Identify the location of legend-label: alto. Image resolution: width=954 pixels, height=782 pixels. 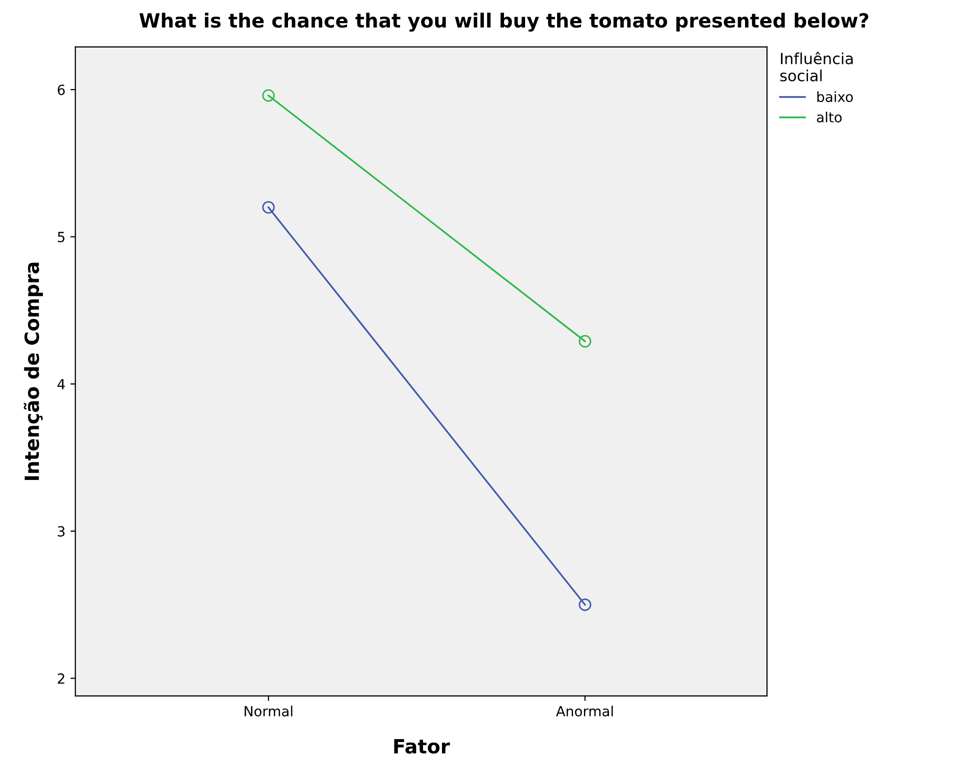
(829, 117).